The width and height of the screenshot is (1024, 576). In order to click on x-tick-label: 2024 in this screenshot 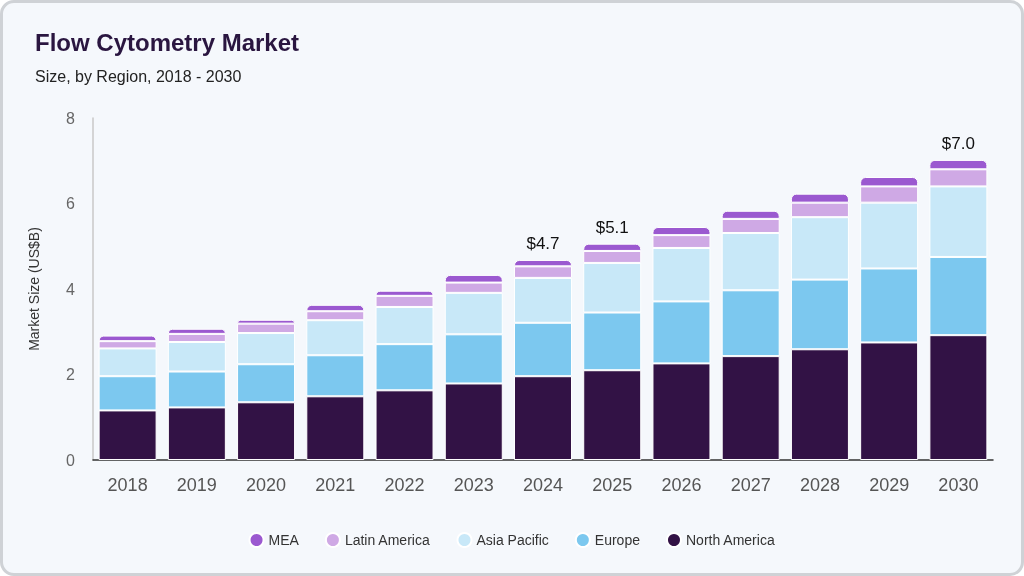, I will do `click(543, 485)`.